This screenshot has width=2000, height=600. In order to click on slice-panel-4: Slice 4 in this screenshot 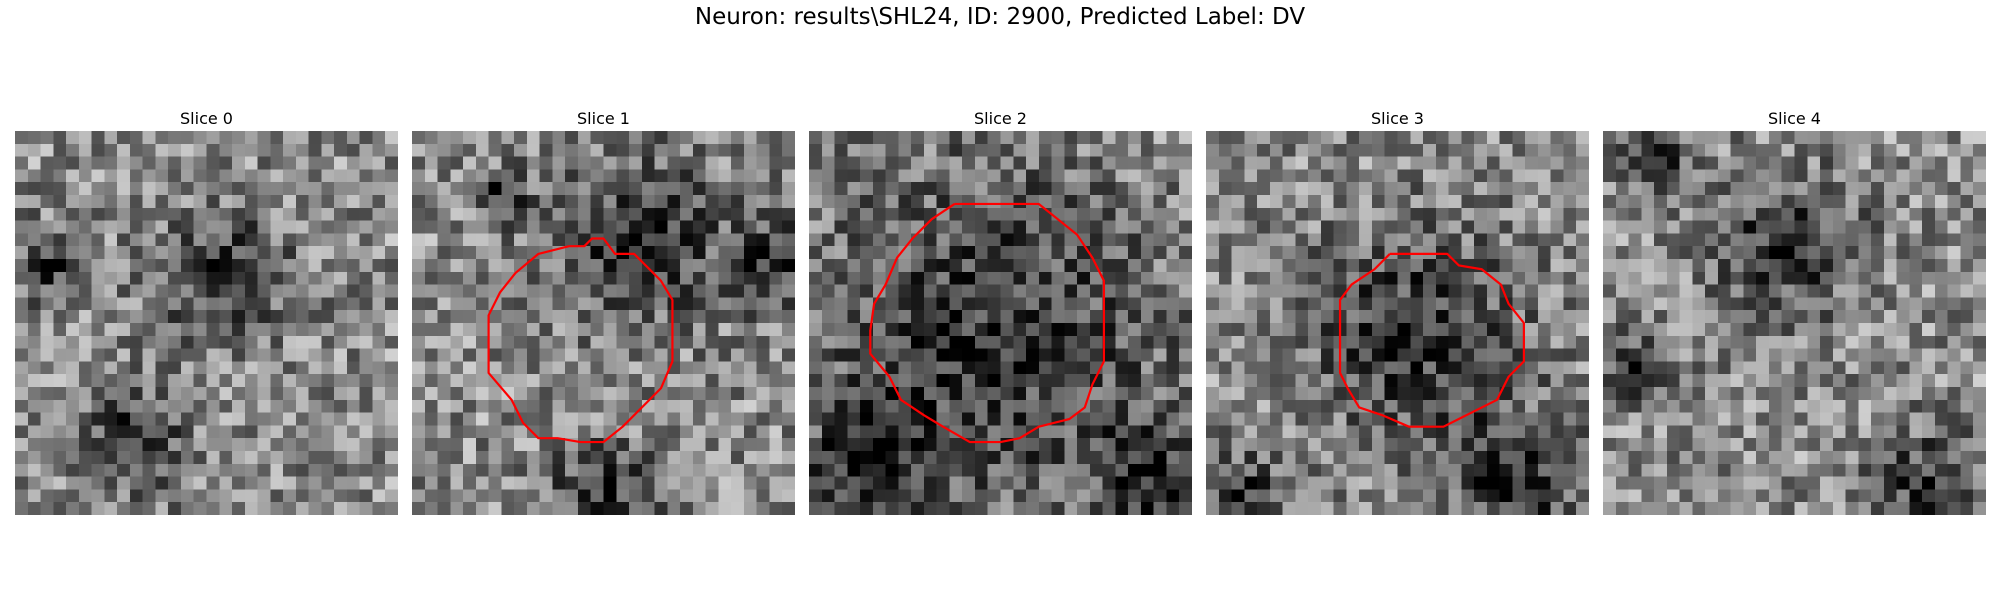, I will do `click(1794, 311)`.